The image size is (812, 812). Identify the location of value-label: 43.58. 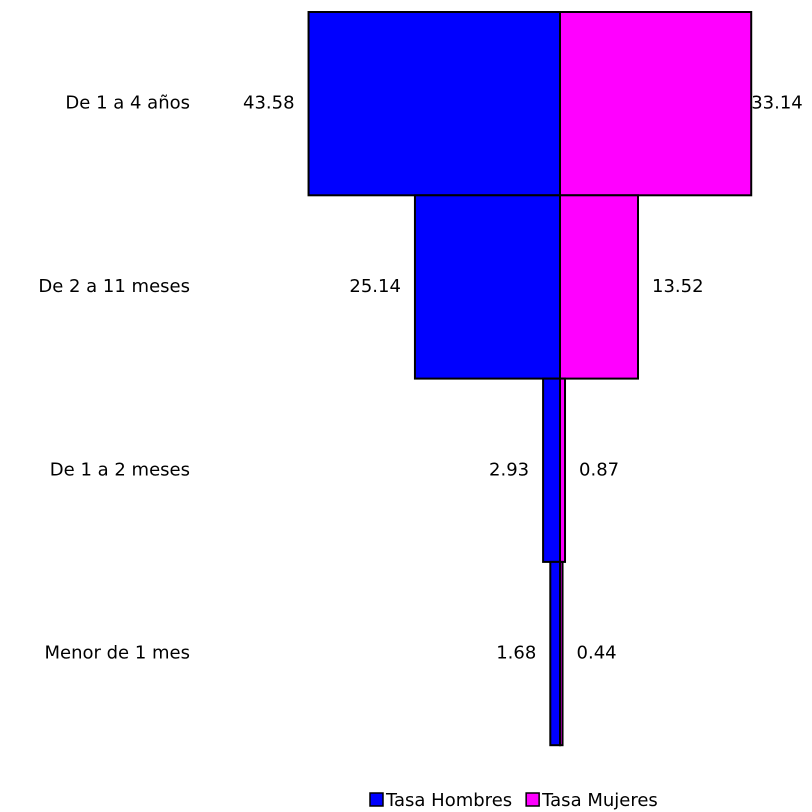
(269, 103).